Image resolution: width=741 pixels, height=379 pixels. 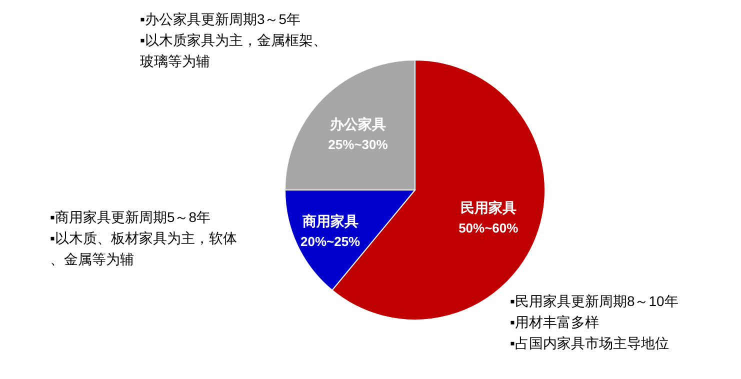 What do you see at coordinates (358, 144) in the screenshot?
I see `text: 25%~30%` at bounding box center [358, 144].